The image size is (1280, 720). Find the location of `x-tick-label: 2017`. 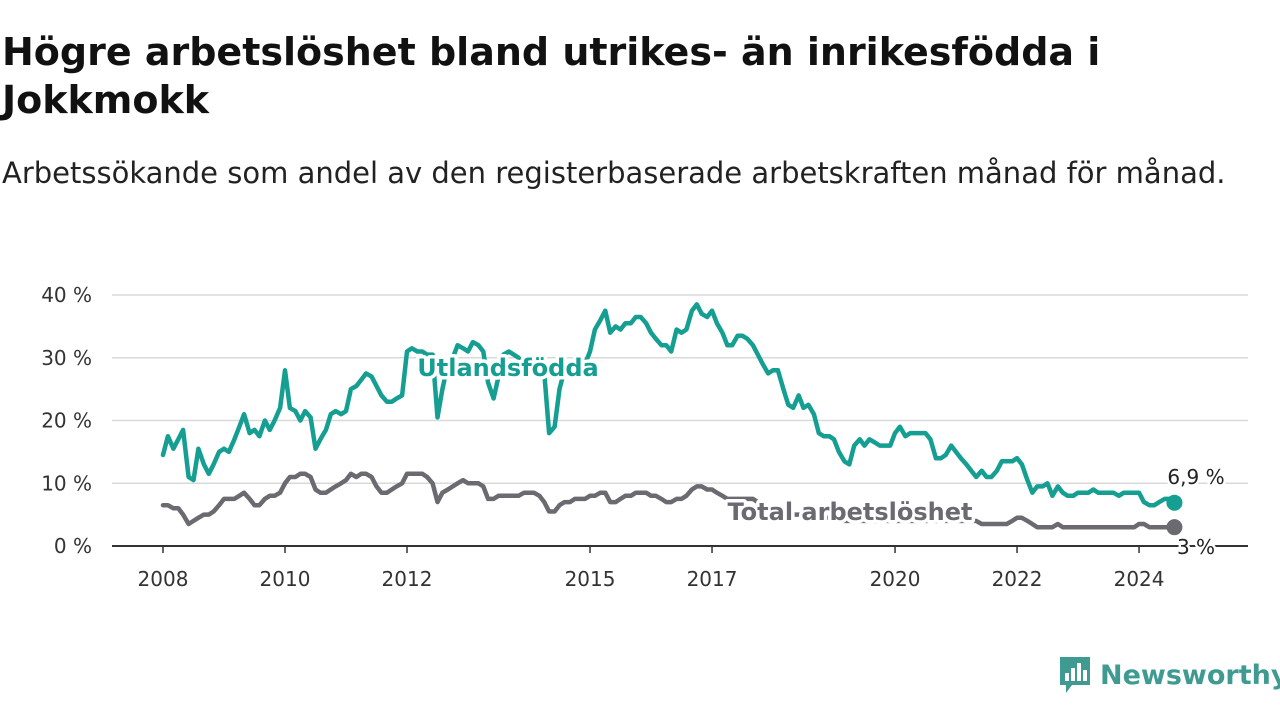

x-tick-label: 2017 is located at coordinates (712, 578).